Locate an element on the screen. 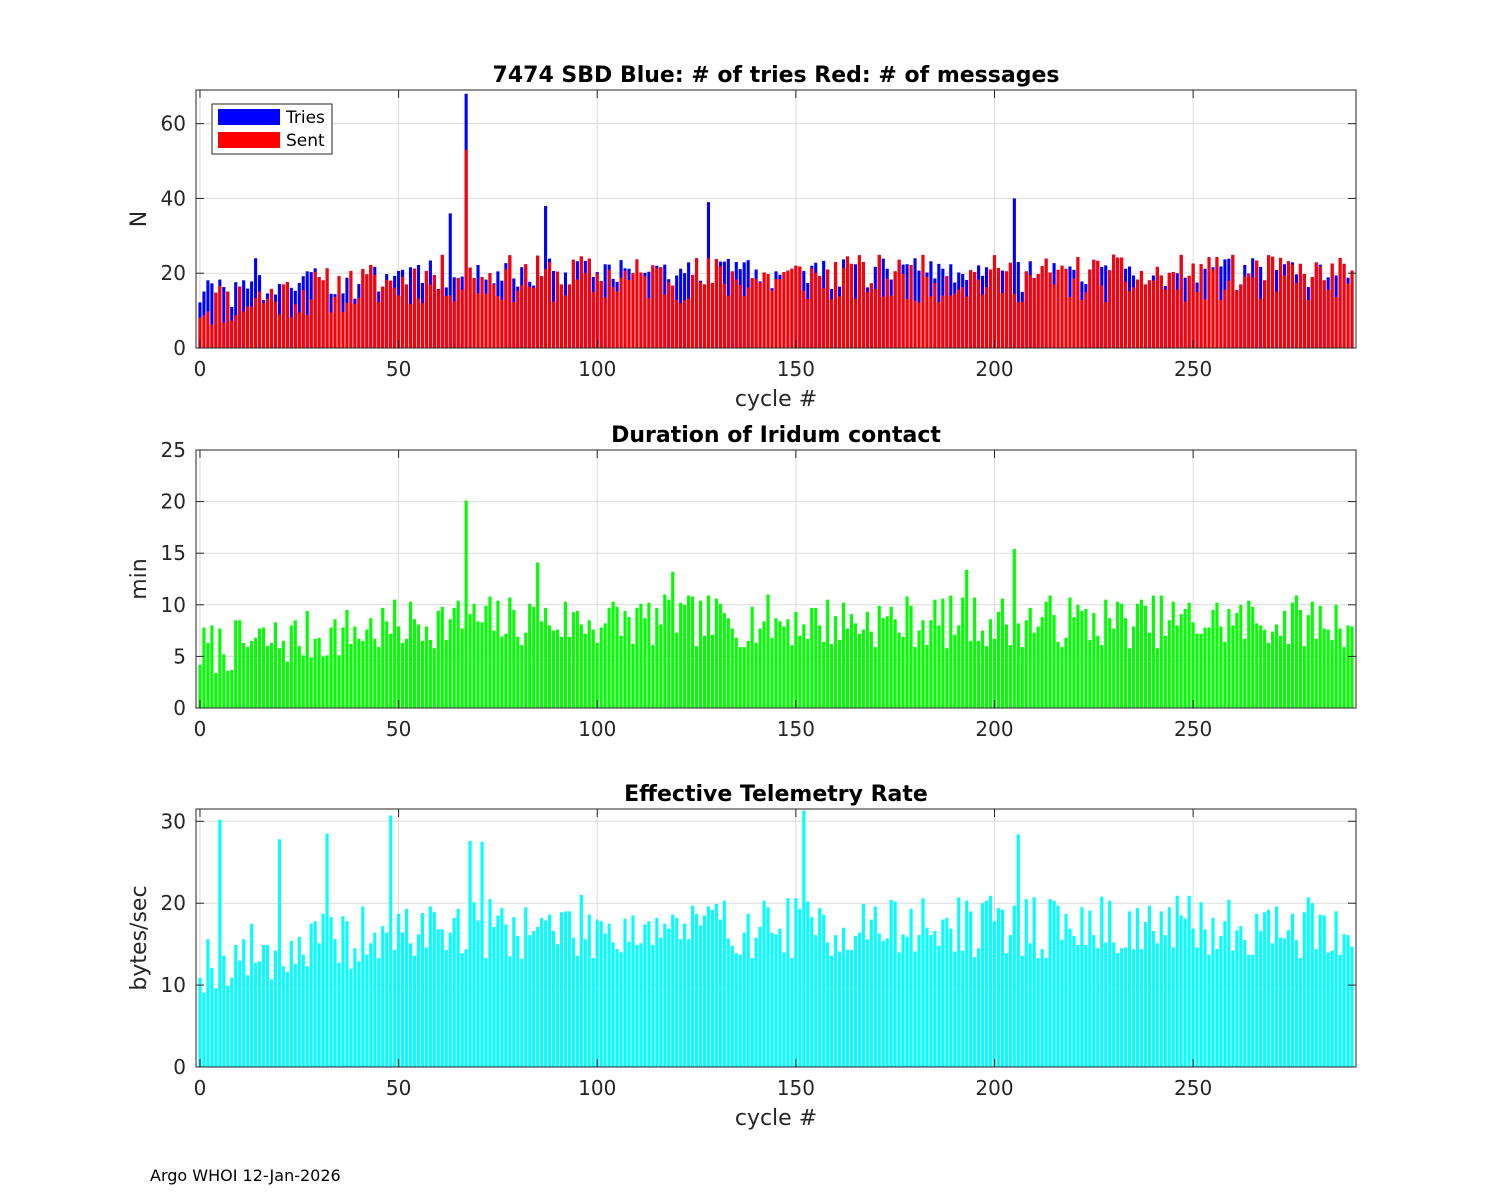 Image resolution: width=1500 pixels, height=1200 pixels. y-tick-label: 30 is located at coordinates (173, 821).